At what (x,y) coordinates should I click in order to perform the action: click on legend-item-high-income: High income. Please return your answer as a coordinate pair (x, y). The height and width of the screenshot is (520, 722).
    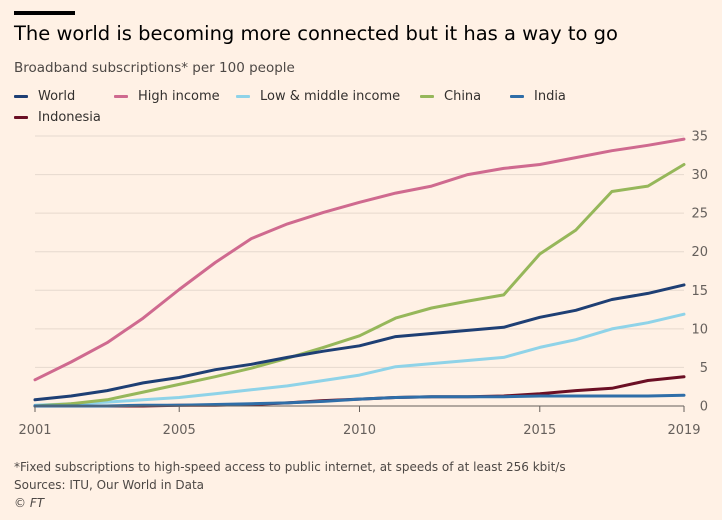
    Looking at the image, I should click on (167, 96).